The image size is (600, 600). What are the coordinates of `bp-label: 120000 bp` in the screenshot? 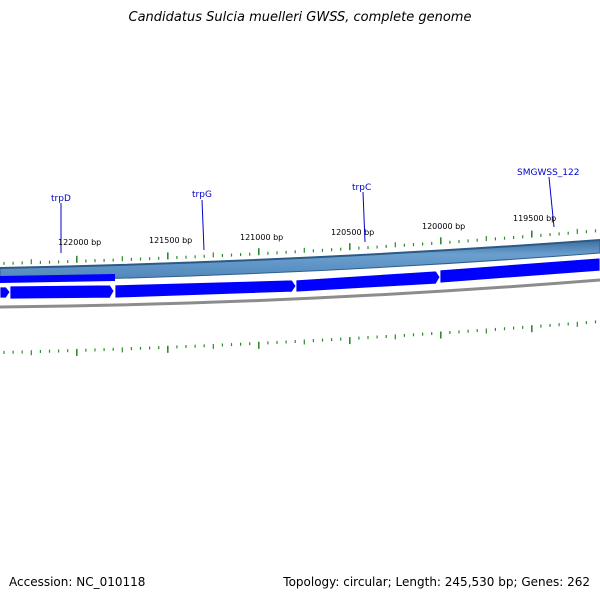 It's located at (443, 226).